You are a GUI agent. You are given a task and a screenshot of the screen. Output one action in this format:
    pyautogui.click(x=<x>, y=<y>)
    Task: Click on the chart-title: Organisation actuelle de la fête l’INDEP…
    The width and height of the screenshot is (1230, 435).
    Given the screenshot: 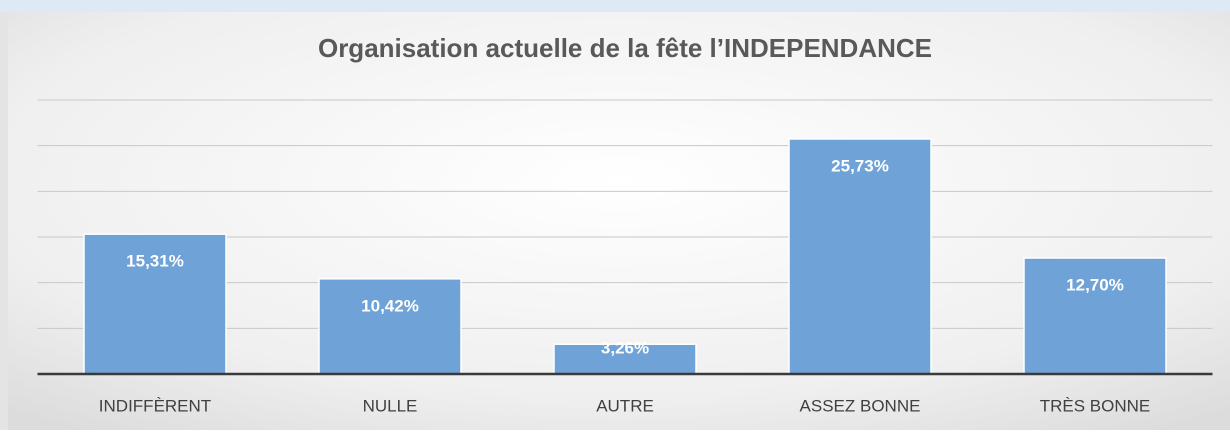 What is the action you would take?
    pyautogui.click(x=625, y=48)
    